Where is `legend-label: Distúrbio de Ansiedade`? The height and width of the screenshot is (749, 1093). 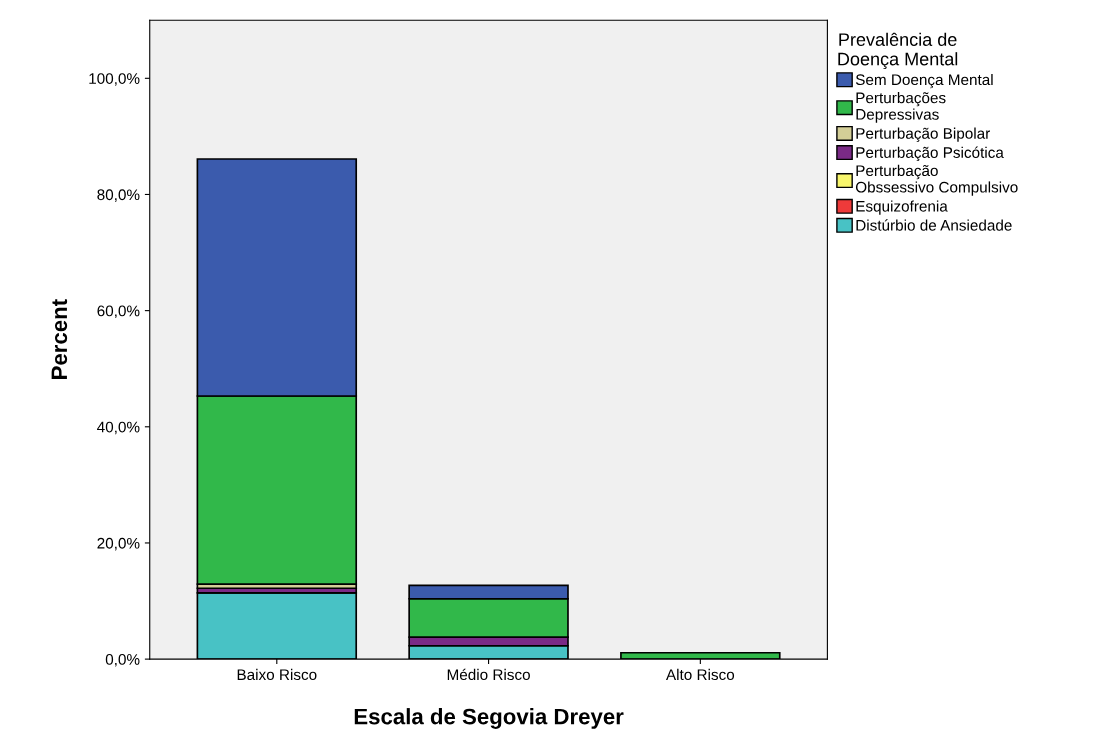 legend-label: Distúrbio de Ansiedade is located at coordinates (934, 225).